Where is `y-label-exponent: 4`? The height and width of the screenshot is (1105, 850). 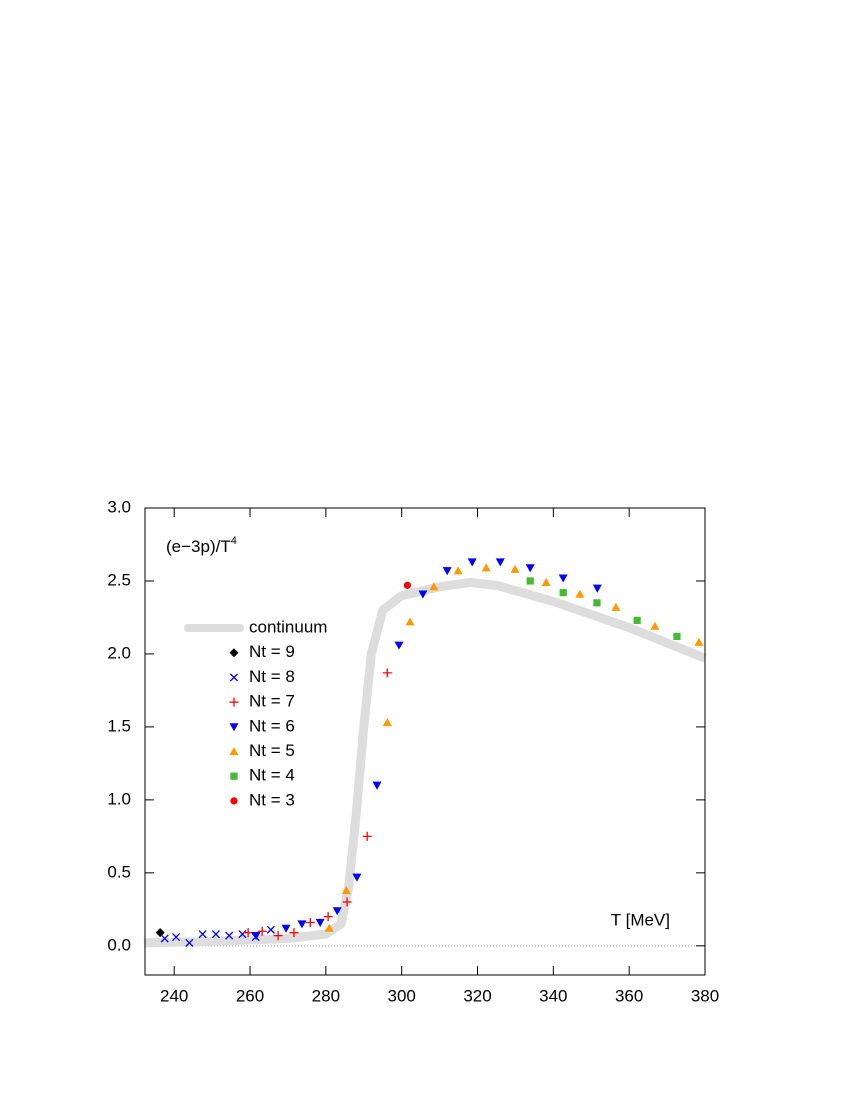
y-label-exponent: 4 is located at coordinates (234, 541).